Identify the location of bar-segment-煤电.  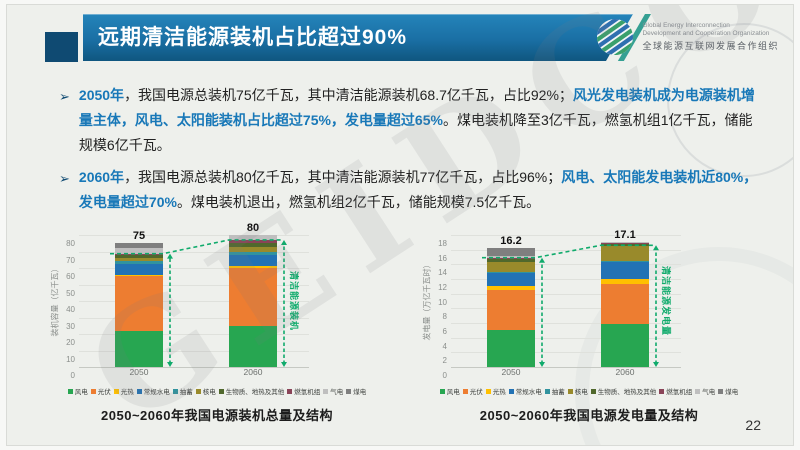
(139, 246).